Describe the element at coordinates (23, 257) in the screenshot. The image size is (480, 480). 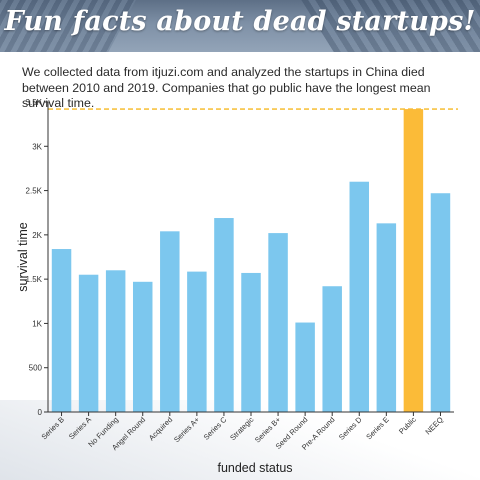
I see `y-axis-label: survival time` at that location.